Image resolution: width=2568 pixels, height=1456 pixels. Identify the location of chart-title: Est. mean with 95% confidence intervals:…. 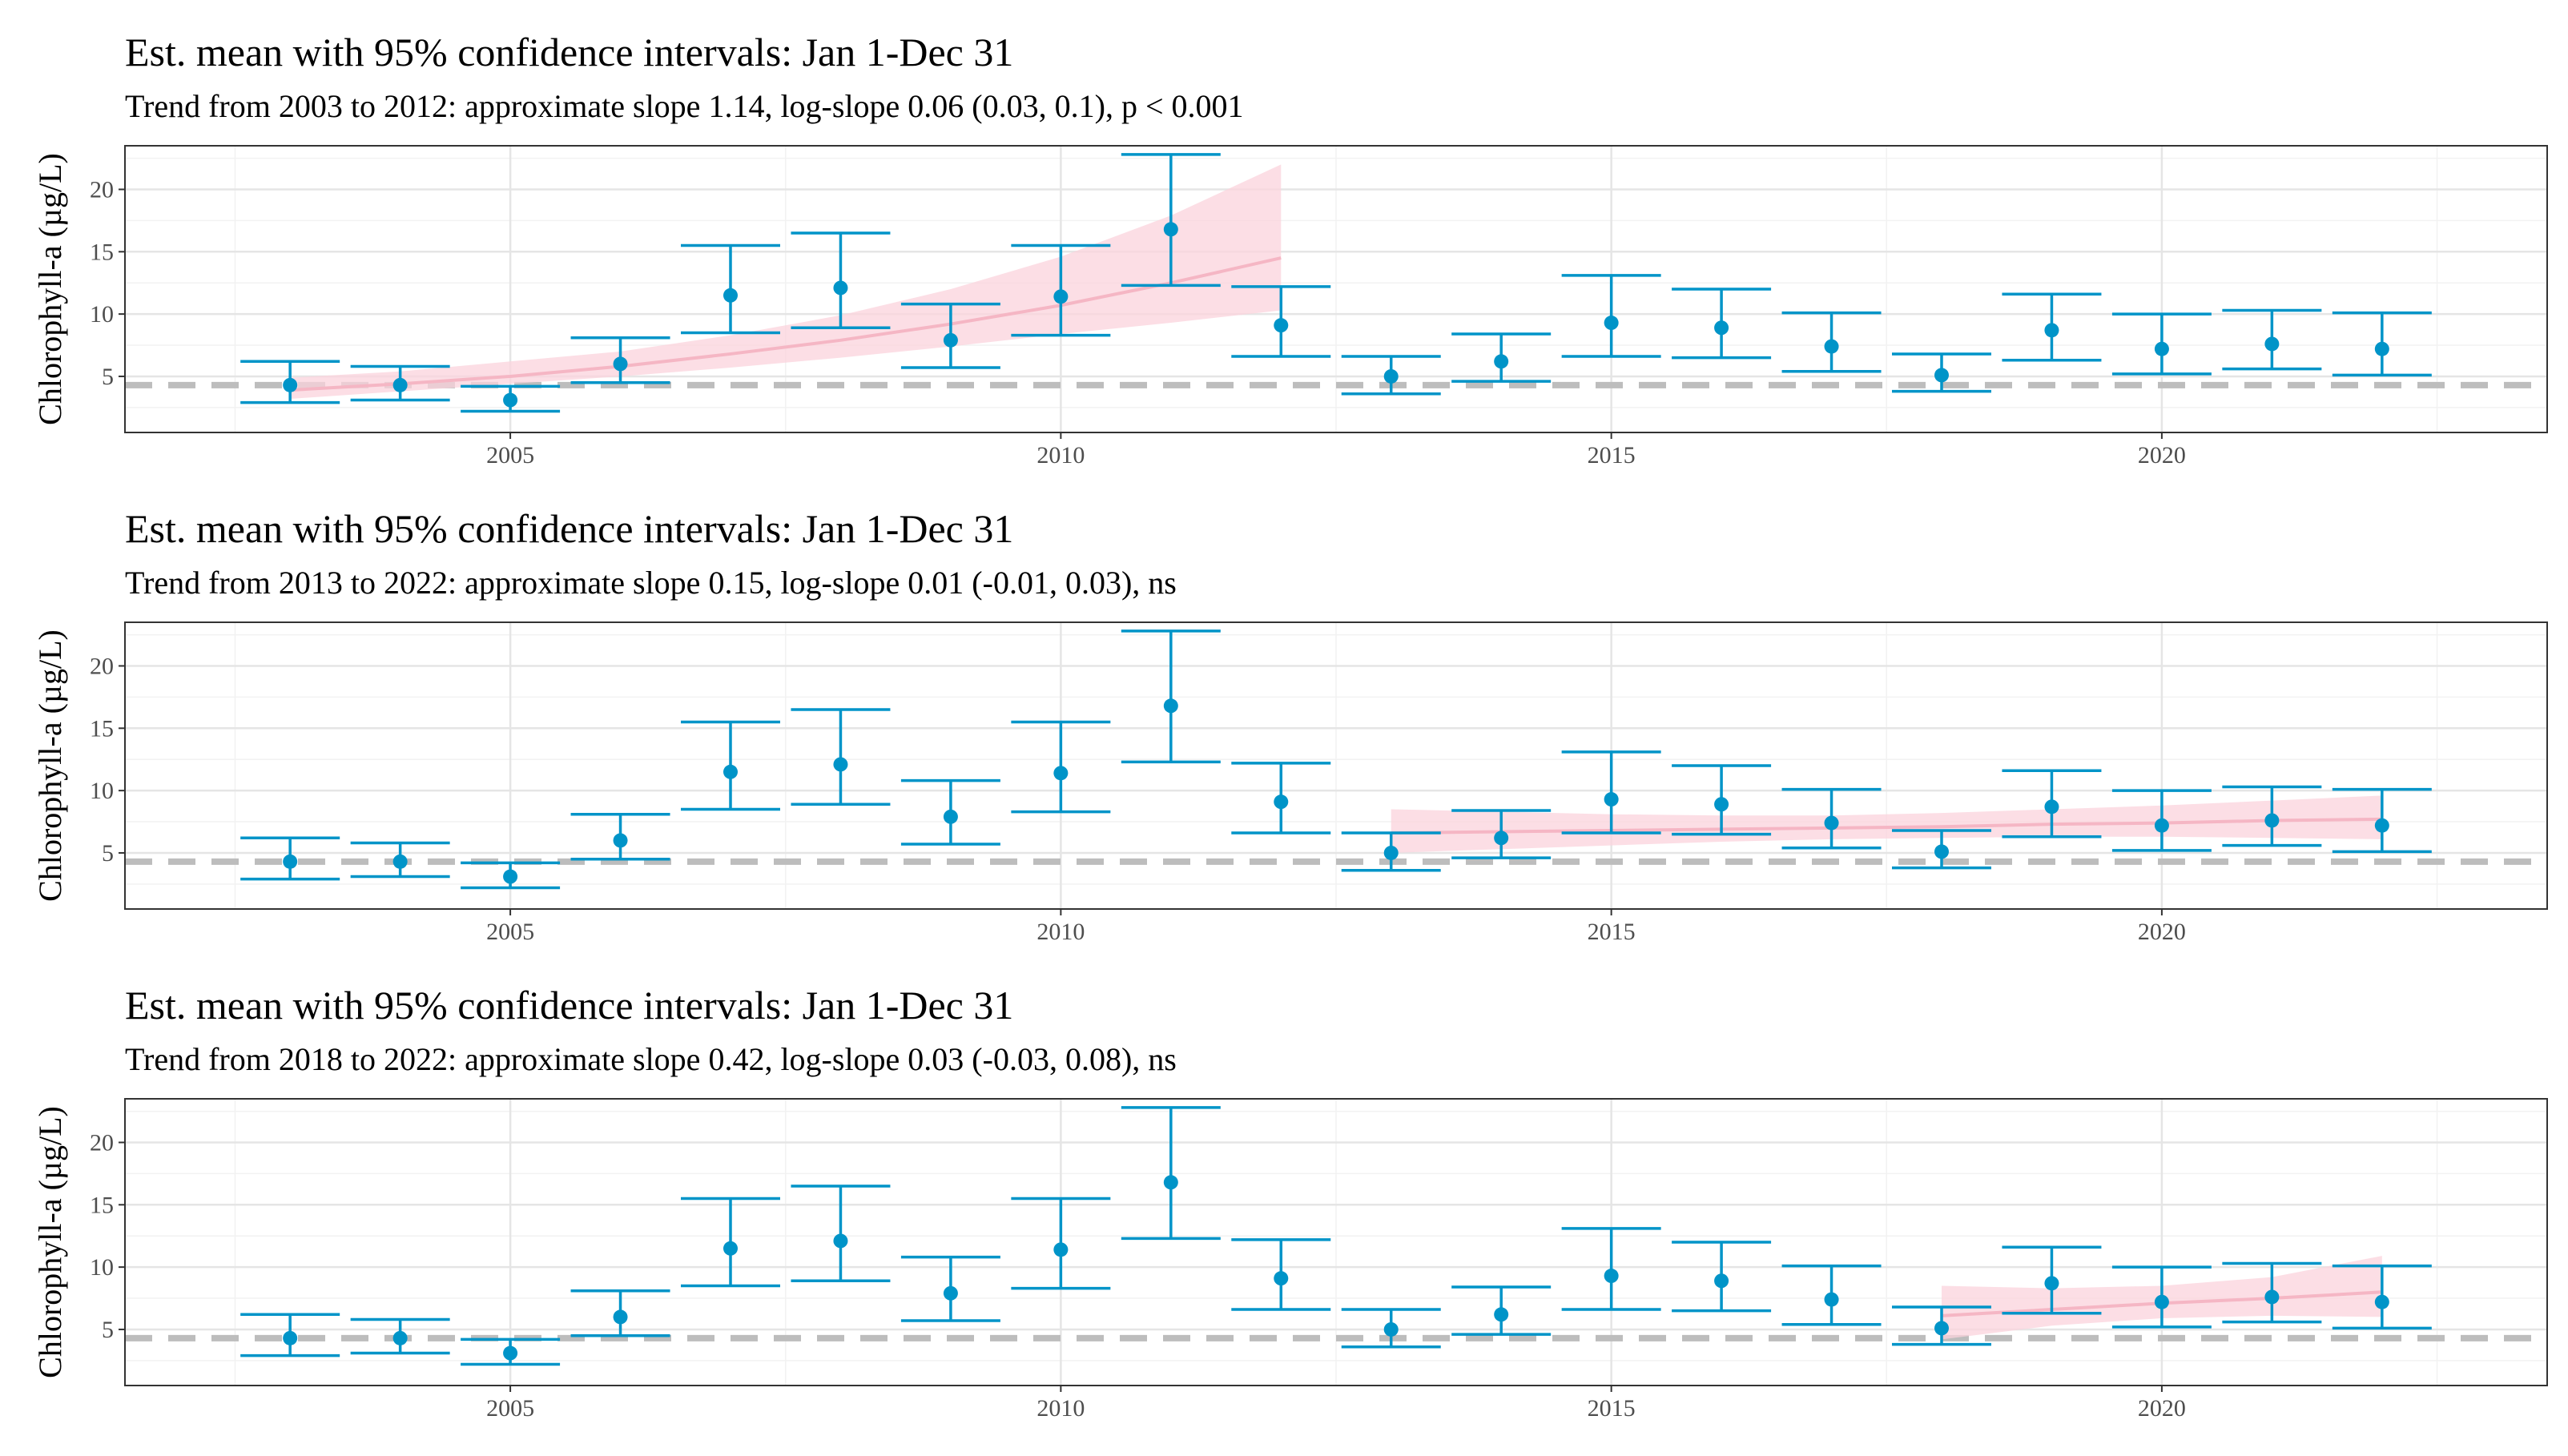
(569, 528).